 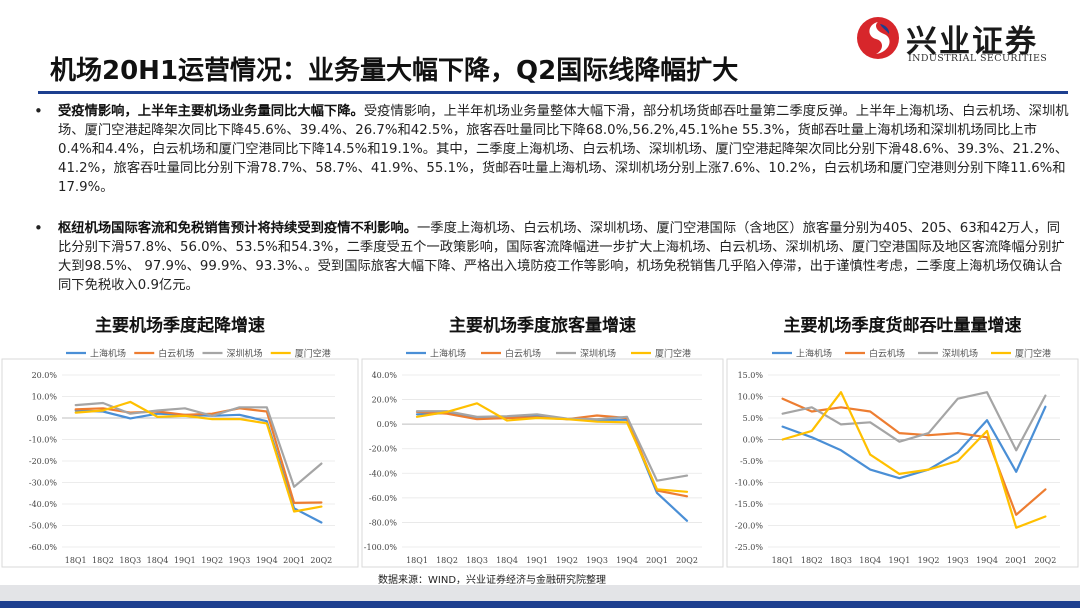 I want to click on logo-text-en: INDUSTRIAL SECURITIES, so click(x=978, y=58).